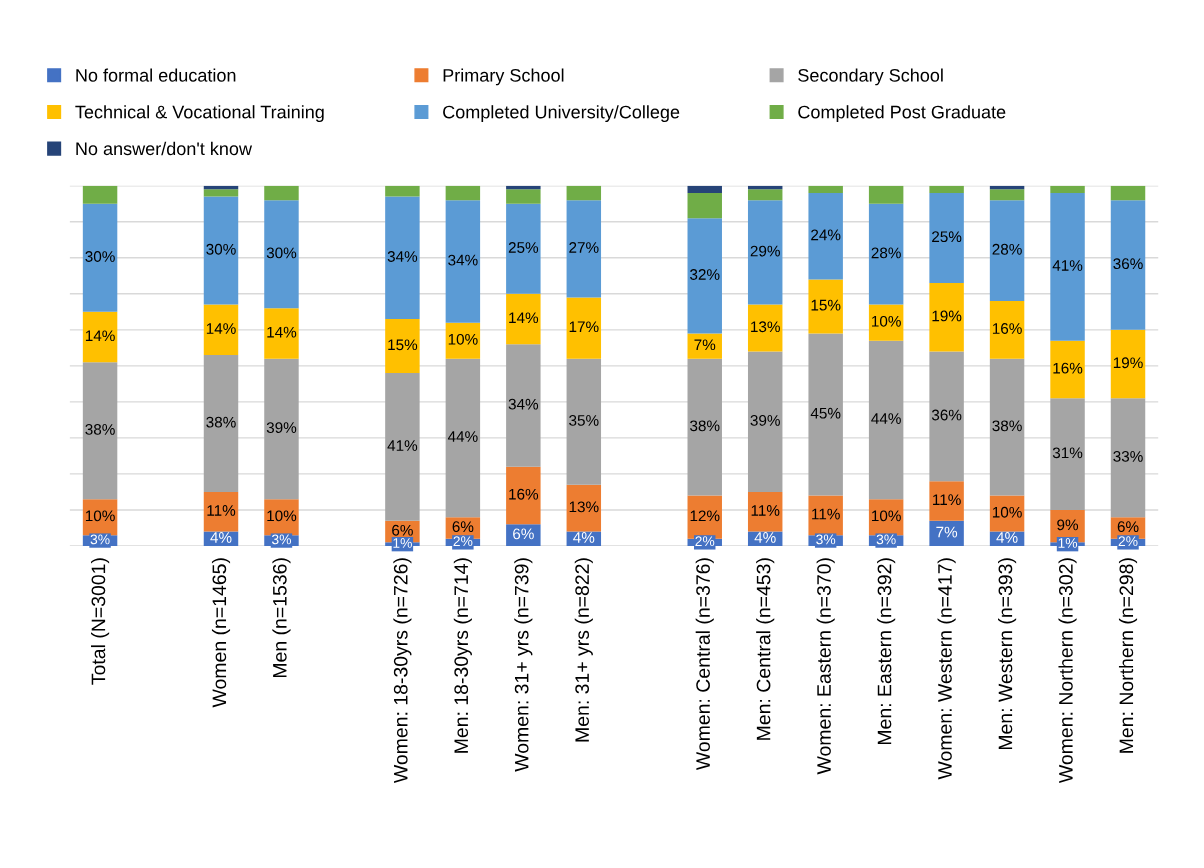 The image size is (1204, 868). Describe the element at coordinates (1068, 525) in the screenshot. I see `data-label: 9%` at that location.